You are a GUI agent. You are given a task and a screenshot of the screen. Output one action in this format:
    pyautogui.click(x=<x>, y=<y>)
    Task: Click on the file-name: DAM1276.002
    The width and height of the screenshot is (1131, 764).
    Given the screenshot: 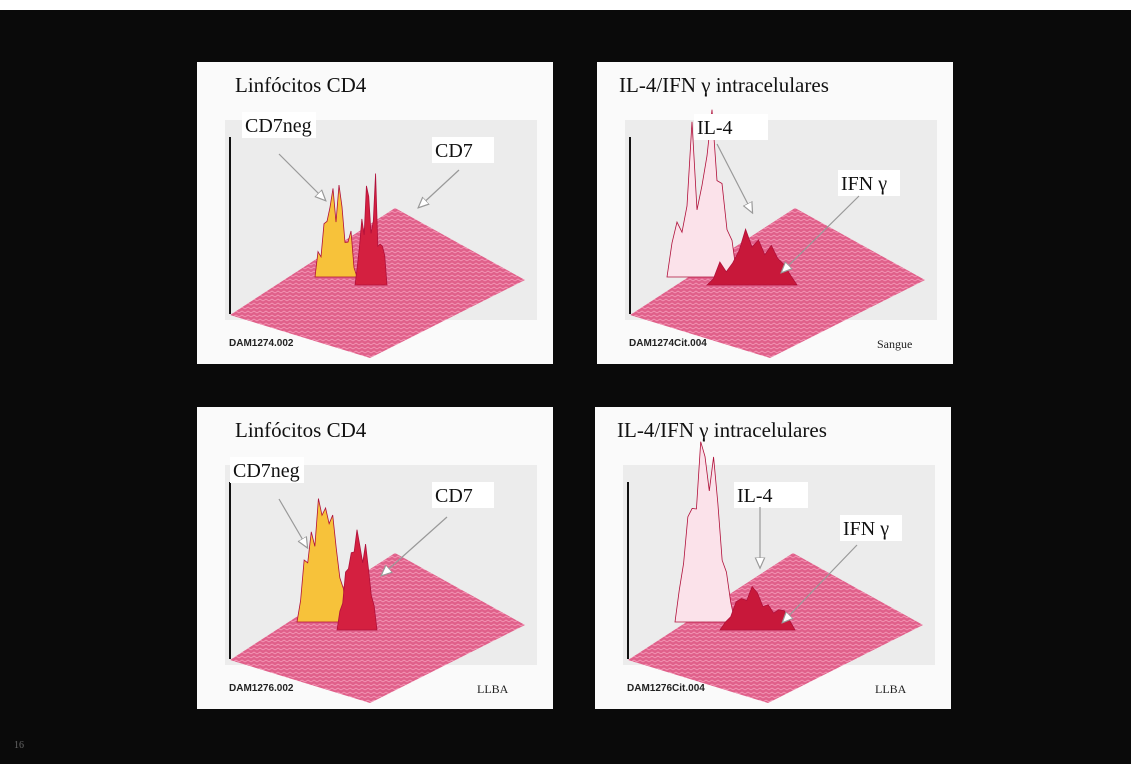 What is the action you would take?
    pyautogui.click(x=261, y=688)
    